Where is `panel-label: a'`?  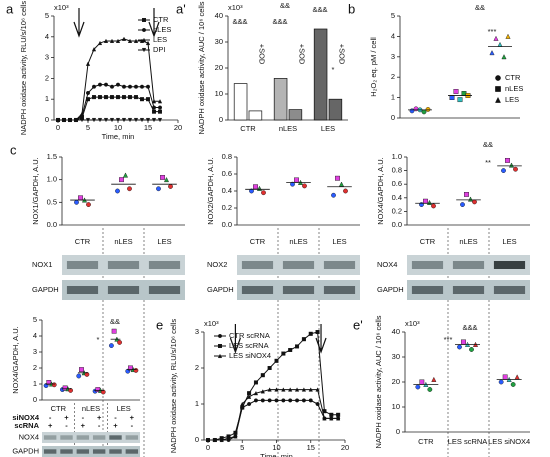 panel-label: a' is located at coordinates (181, 8).